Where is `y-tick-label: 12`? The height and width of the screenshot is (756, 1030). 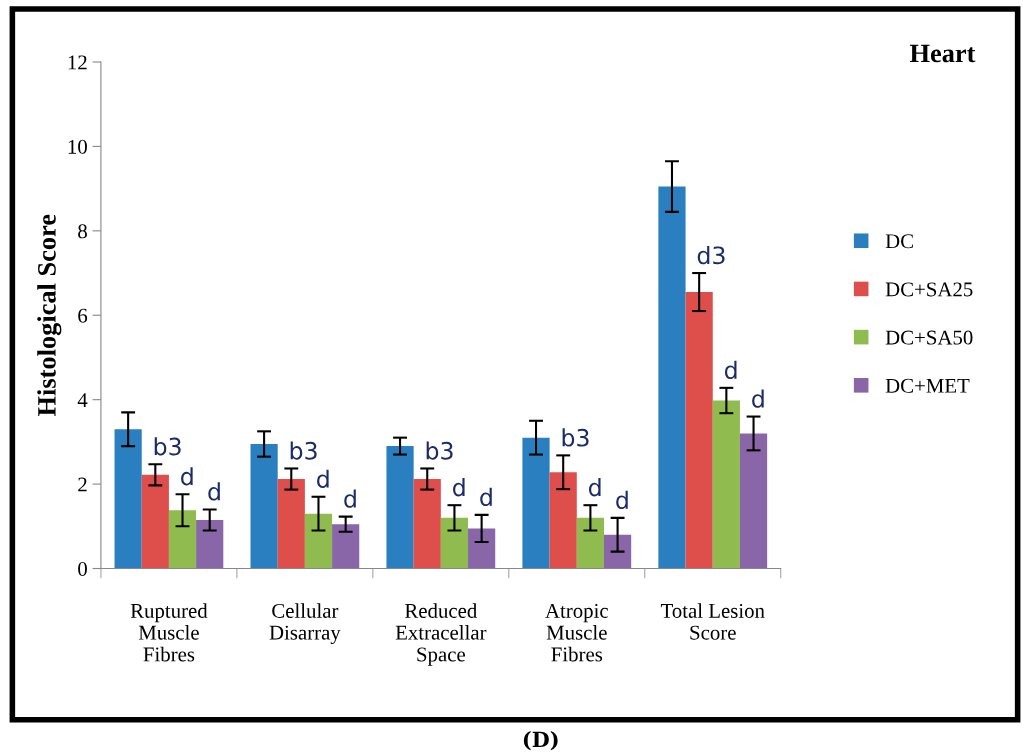
y-tick-label: 12 is located at coordinates (77, 62).